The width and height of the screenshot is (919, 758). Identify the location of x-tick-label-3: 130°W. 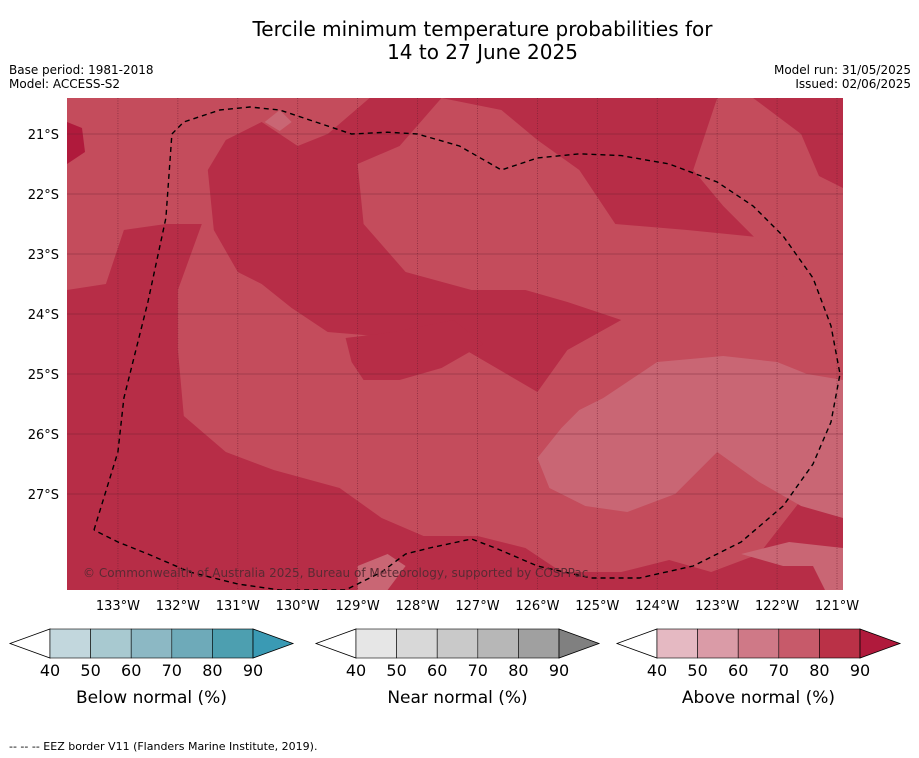
(298, 606).